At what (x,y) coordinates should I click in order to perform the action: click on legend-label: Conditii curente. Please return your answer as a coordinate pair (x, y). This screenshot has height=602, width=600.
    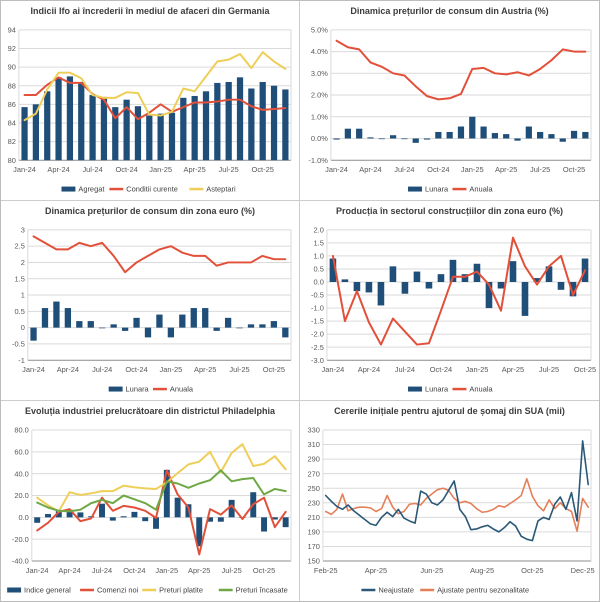
    Looking at the image, I should click on (152, 189).